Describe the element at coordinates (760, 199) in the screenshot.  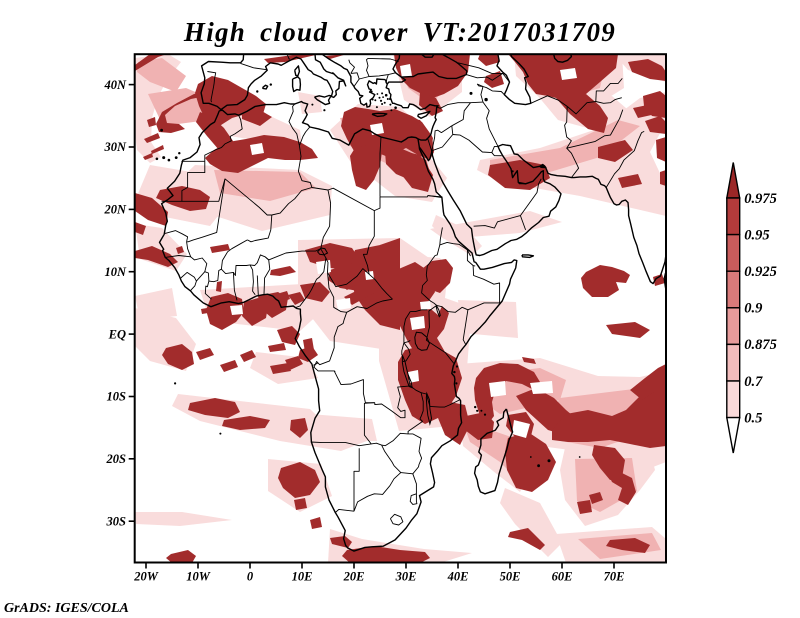
I see `svg-text: 0.975` at that location.